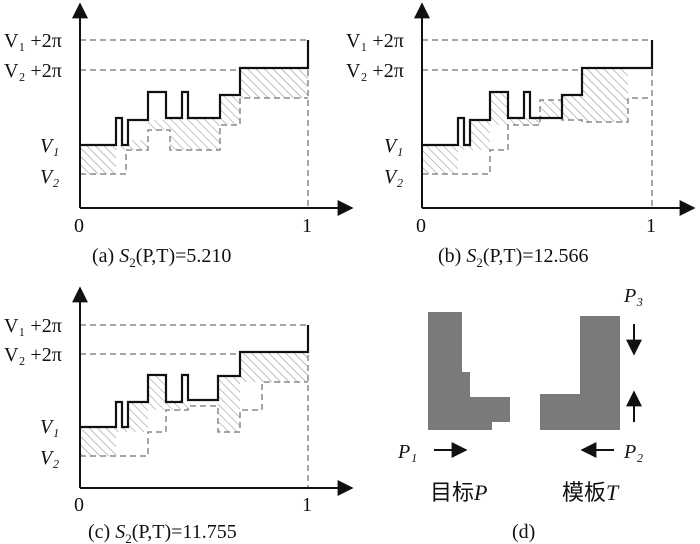  Describe the element at coordinates (633, 452) in the screenshot. I see `label-p2: P₂` at that location.